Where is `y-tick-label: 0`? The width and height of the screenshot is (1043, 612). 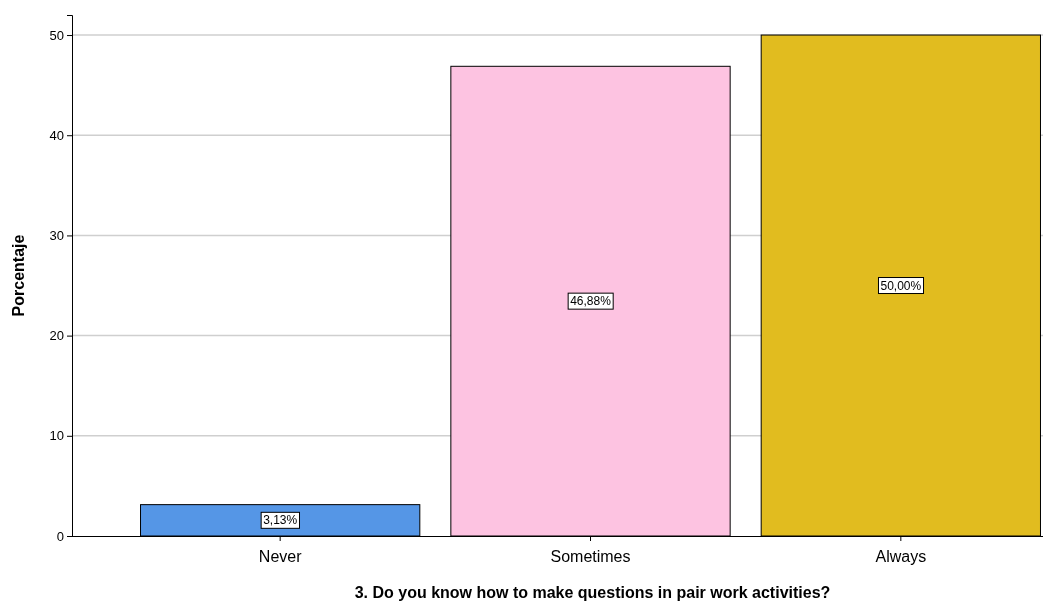
y-tick-label: 0 is located at coordinates (60, 536).